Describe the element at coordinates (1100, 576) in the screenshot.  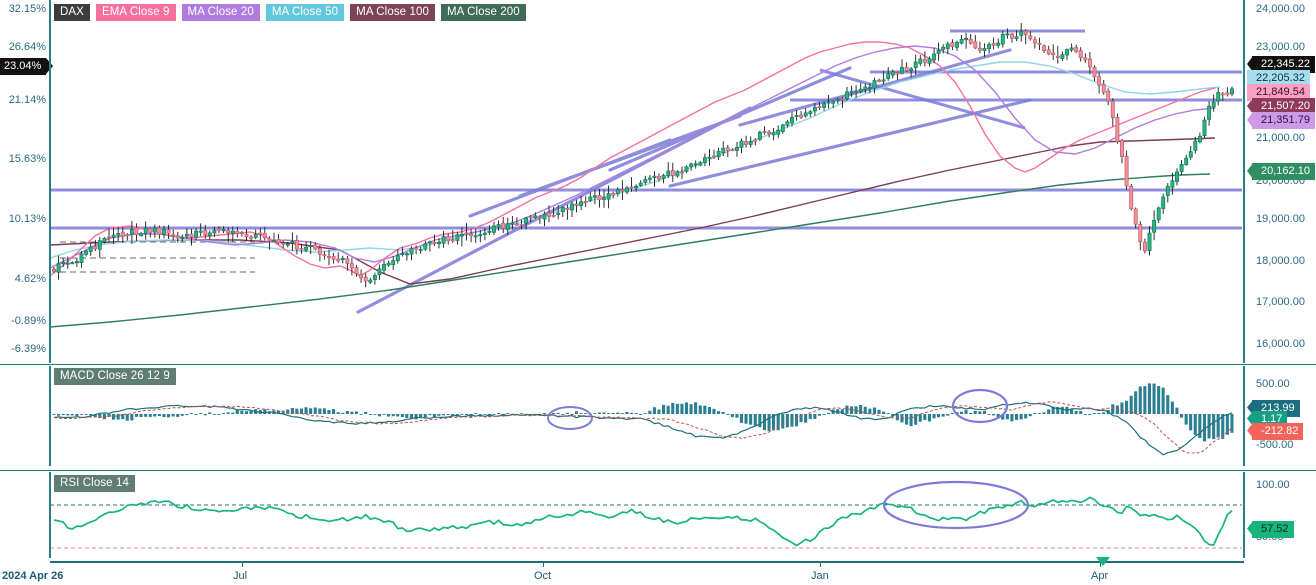
I see `x-tick-apr: Apr` at that location.